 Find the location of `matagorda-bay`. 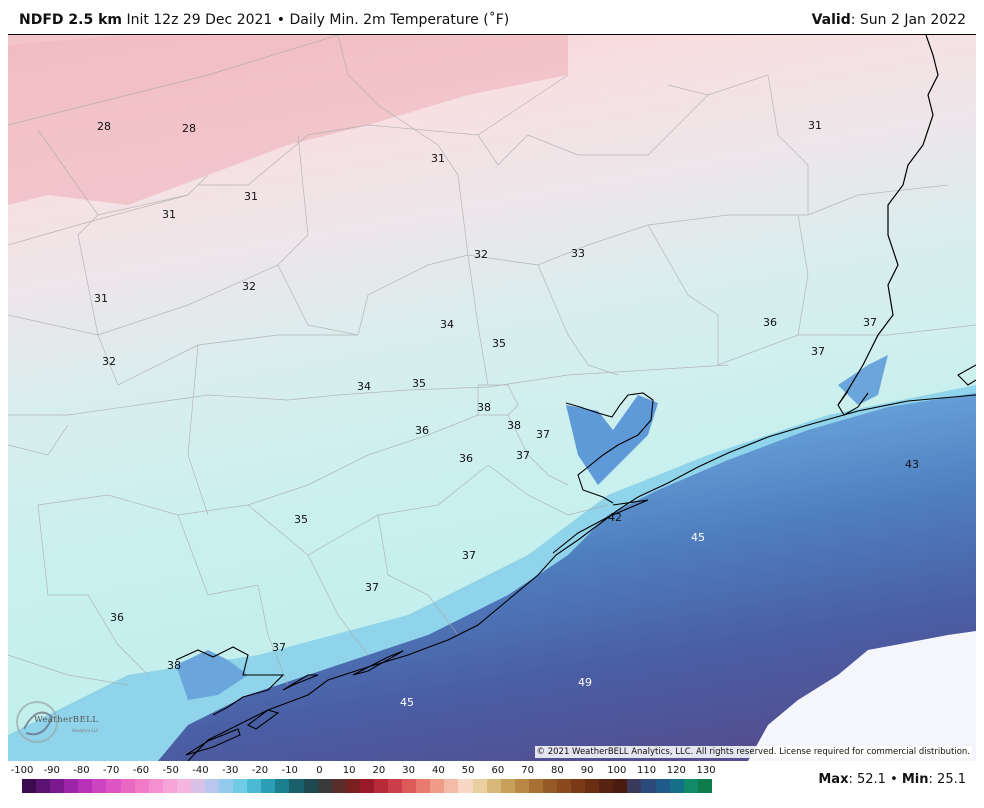

matagorda-bay is located at coordinates (212, 675).